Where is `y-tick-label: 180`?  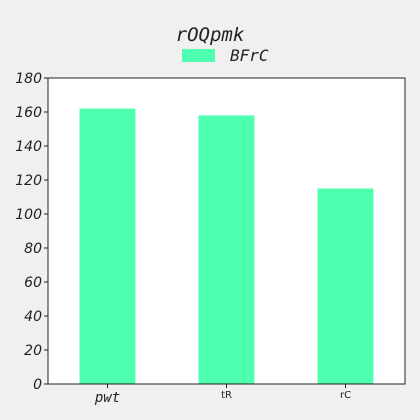 y-tick-label: 180 is located at coordinates (28, 79).